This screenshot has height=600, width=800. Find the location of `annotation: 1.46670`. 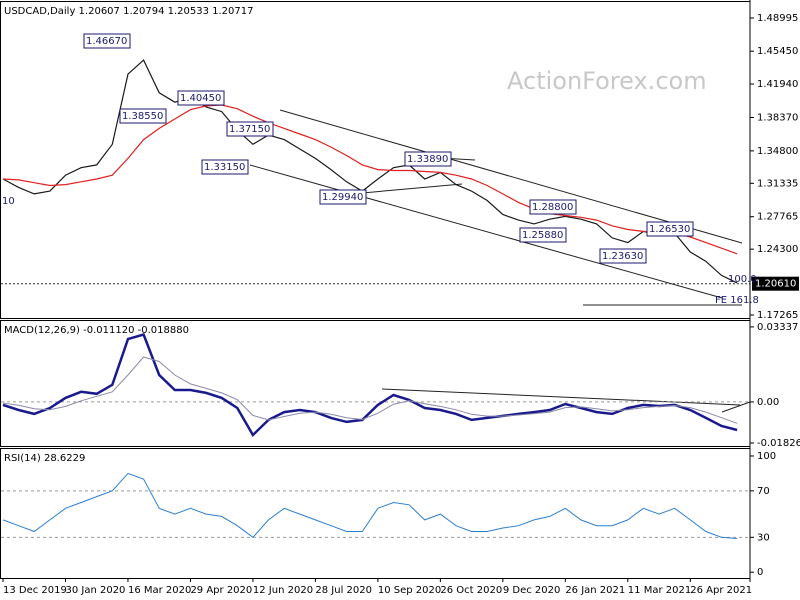

annotation: 1.46670 is located at coordinates (106, 41).